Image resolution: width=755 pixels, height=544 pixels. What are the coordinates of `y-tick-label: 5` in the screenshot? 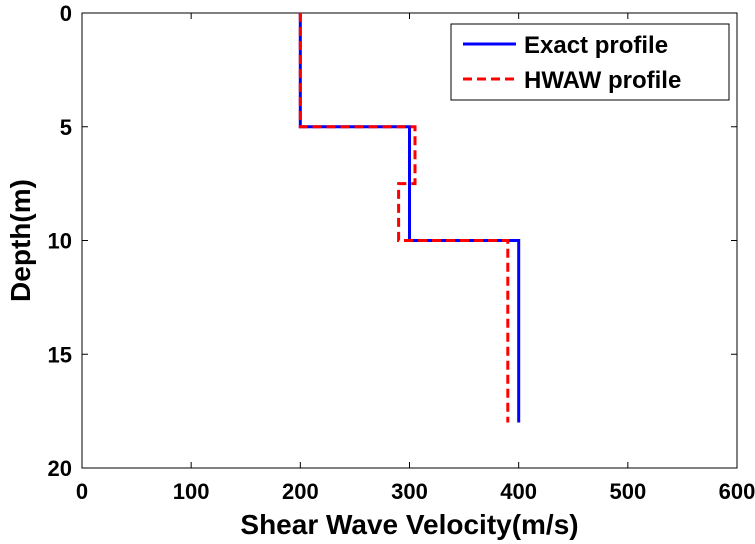 It's located at (66, 127).